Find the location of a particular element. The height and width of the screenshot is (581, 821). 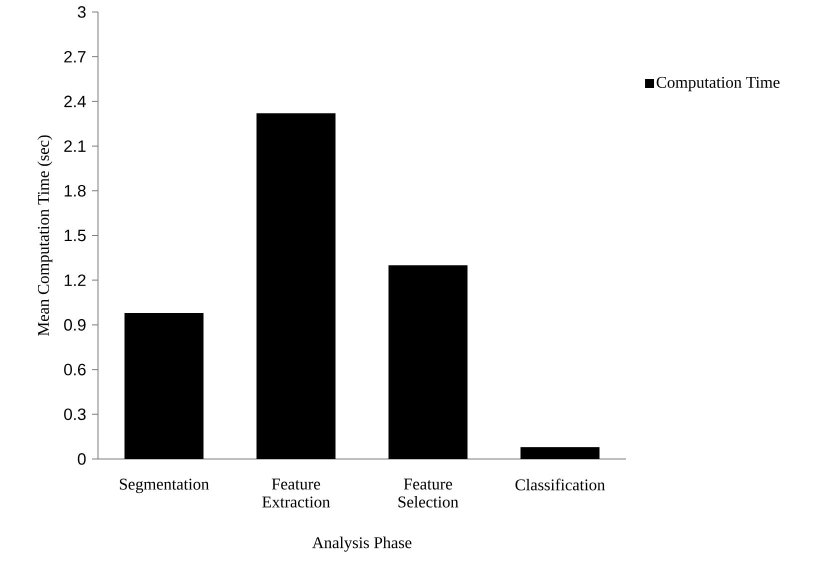

x-tick-label: Feature Selection is located at coordinates (428, 493).